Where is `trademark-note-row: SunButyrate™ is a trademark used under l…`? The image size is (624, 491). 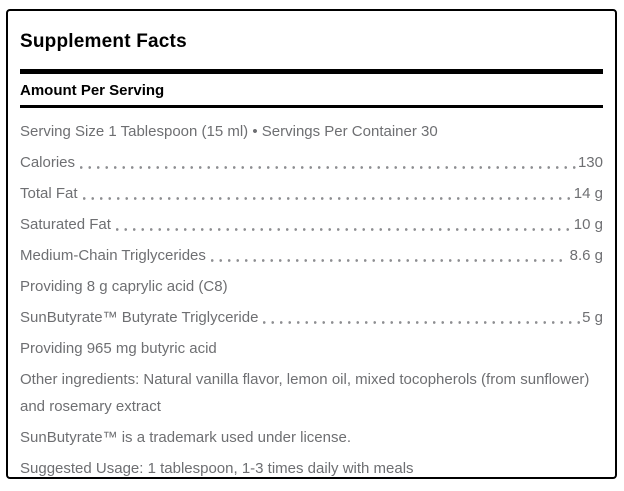
trademark-note-row: SunButyrate™ is a trademark used under l… is located at coordinates (311, 437).